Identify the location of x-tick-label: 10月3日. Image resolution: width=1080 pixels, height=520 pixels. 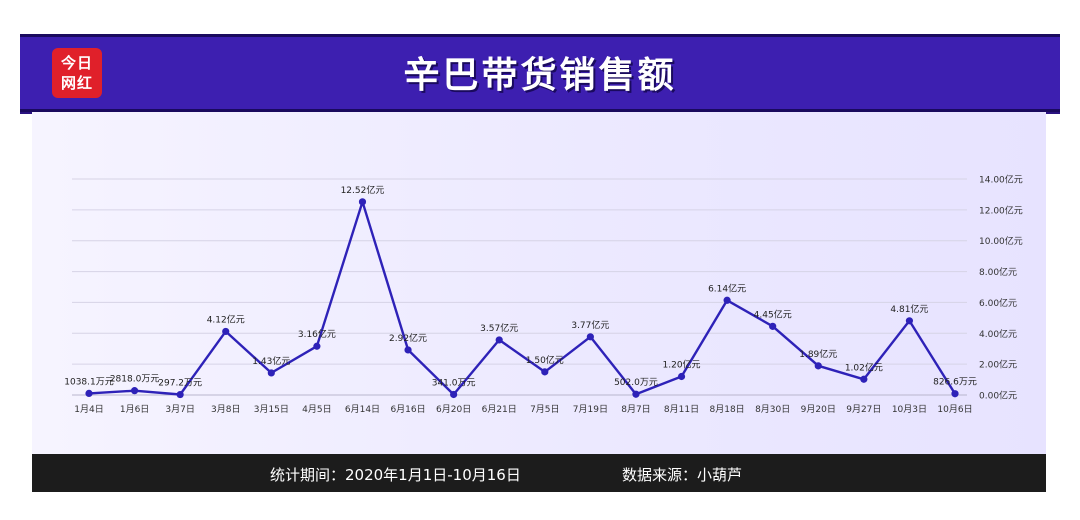
(909, 409).